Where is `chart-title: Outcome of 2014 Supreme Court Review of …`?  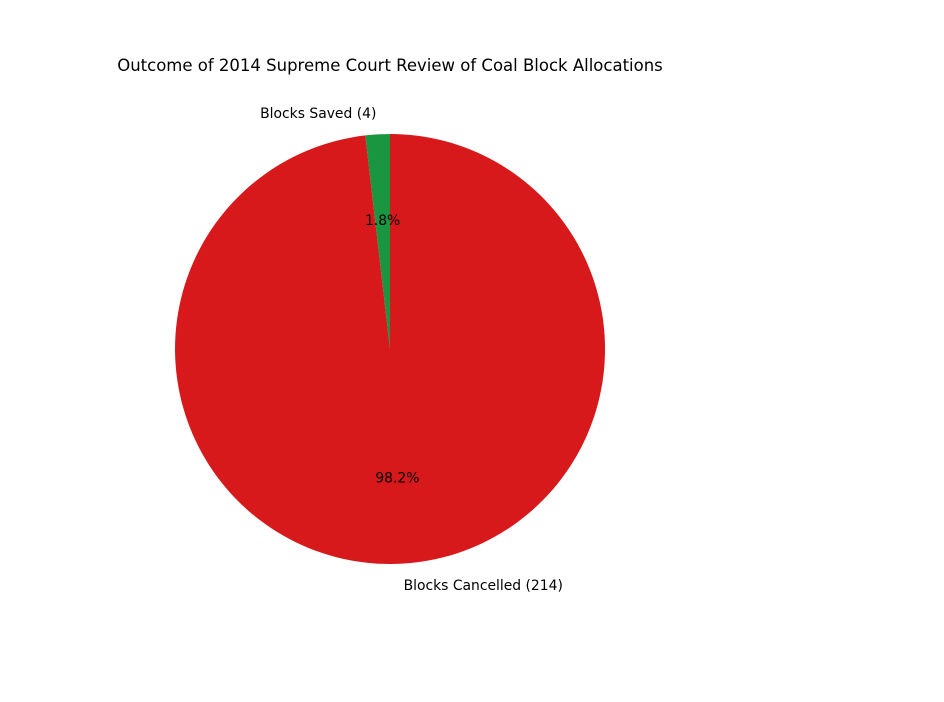 chart-title: Outcome of 2014 Supreme Court Review of … is located at coordinates (390, 65).